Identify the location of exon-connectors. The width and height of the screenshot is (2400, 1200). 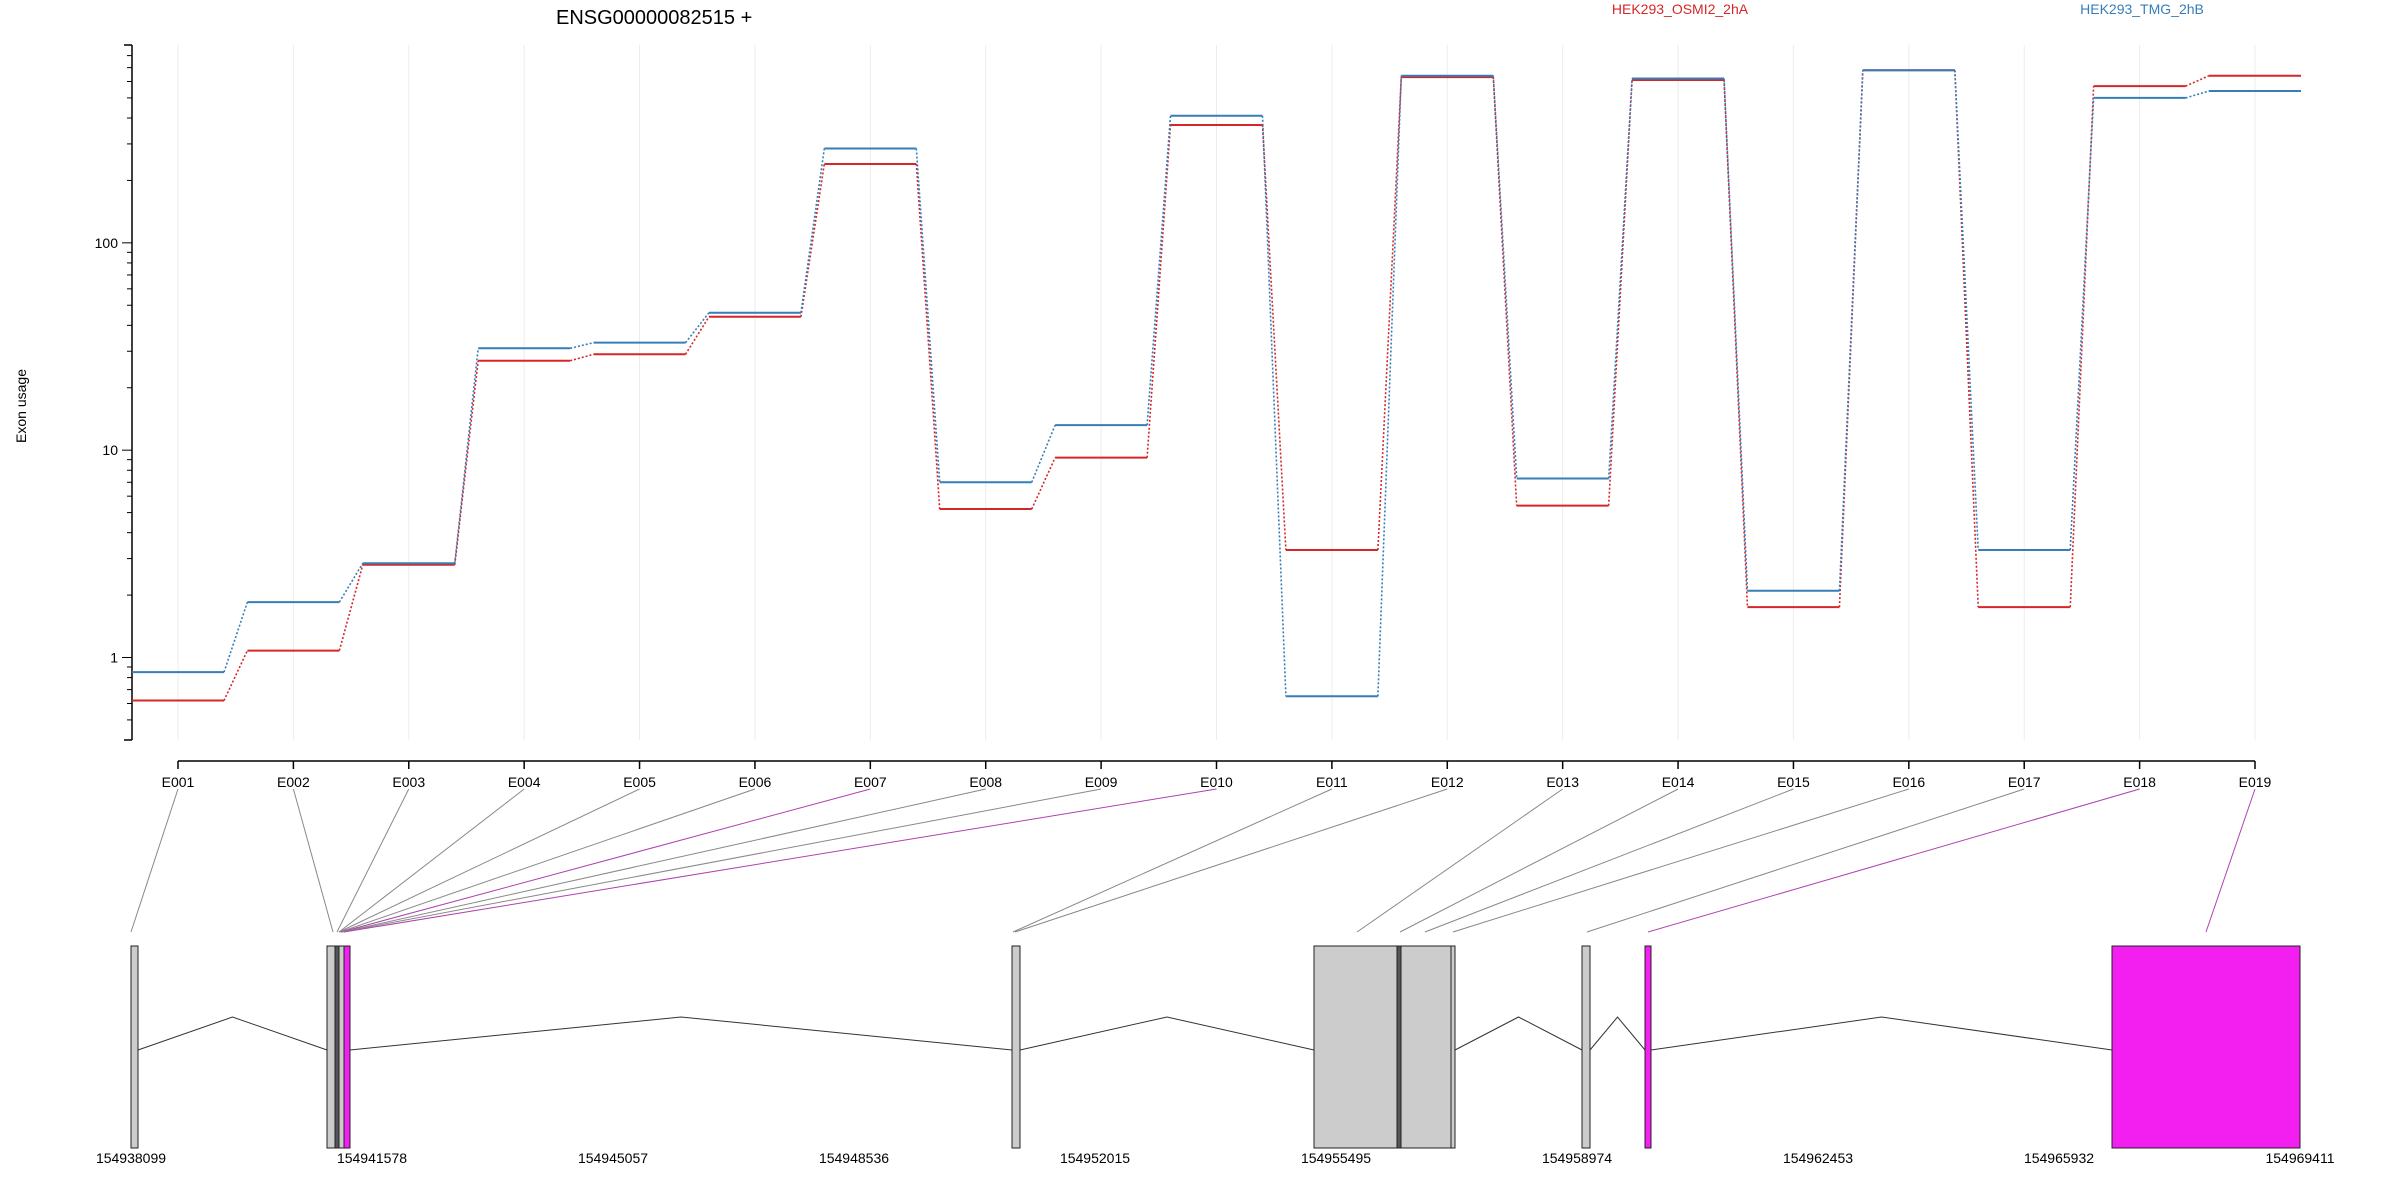
(1193, 860).